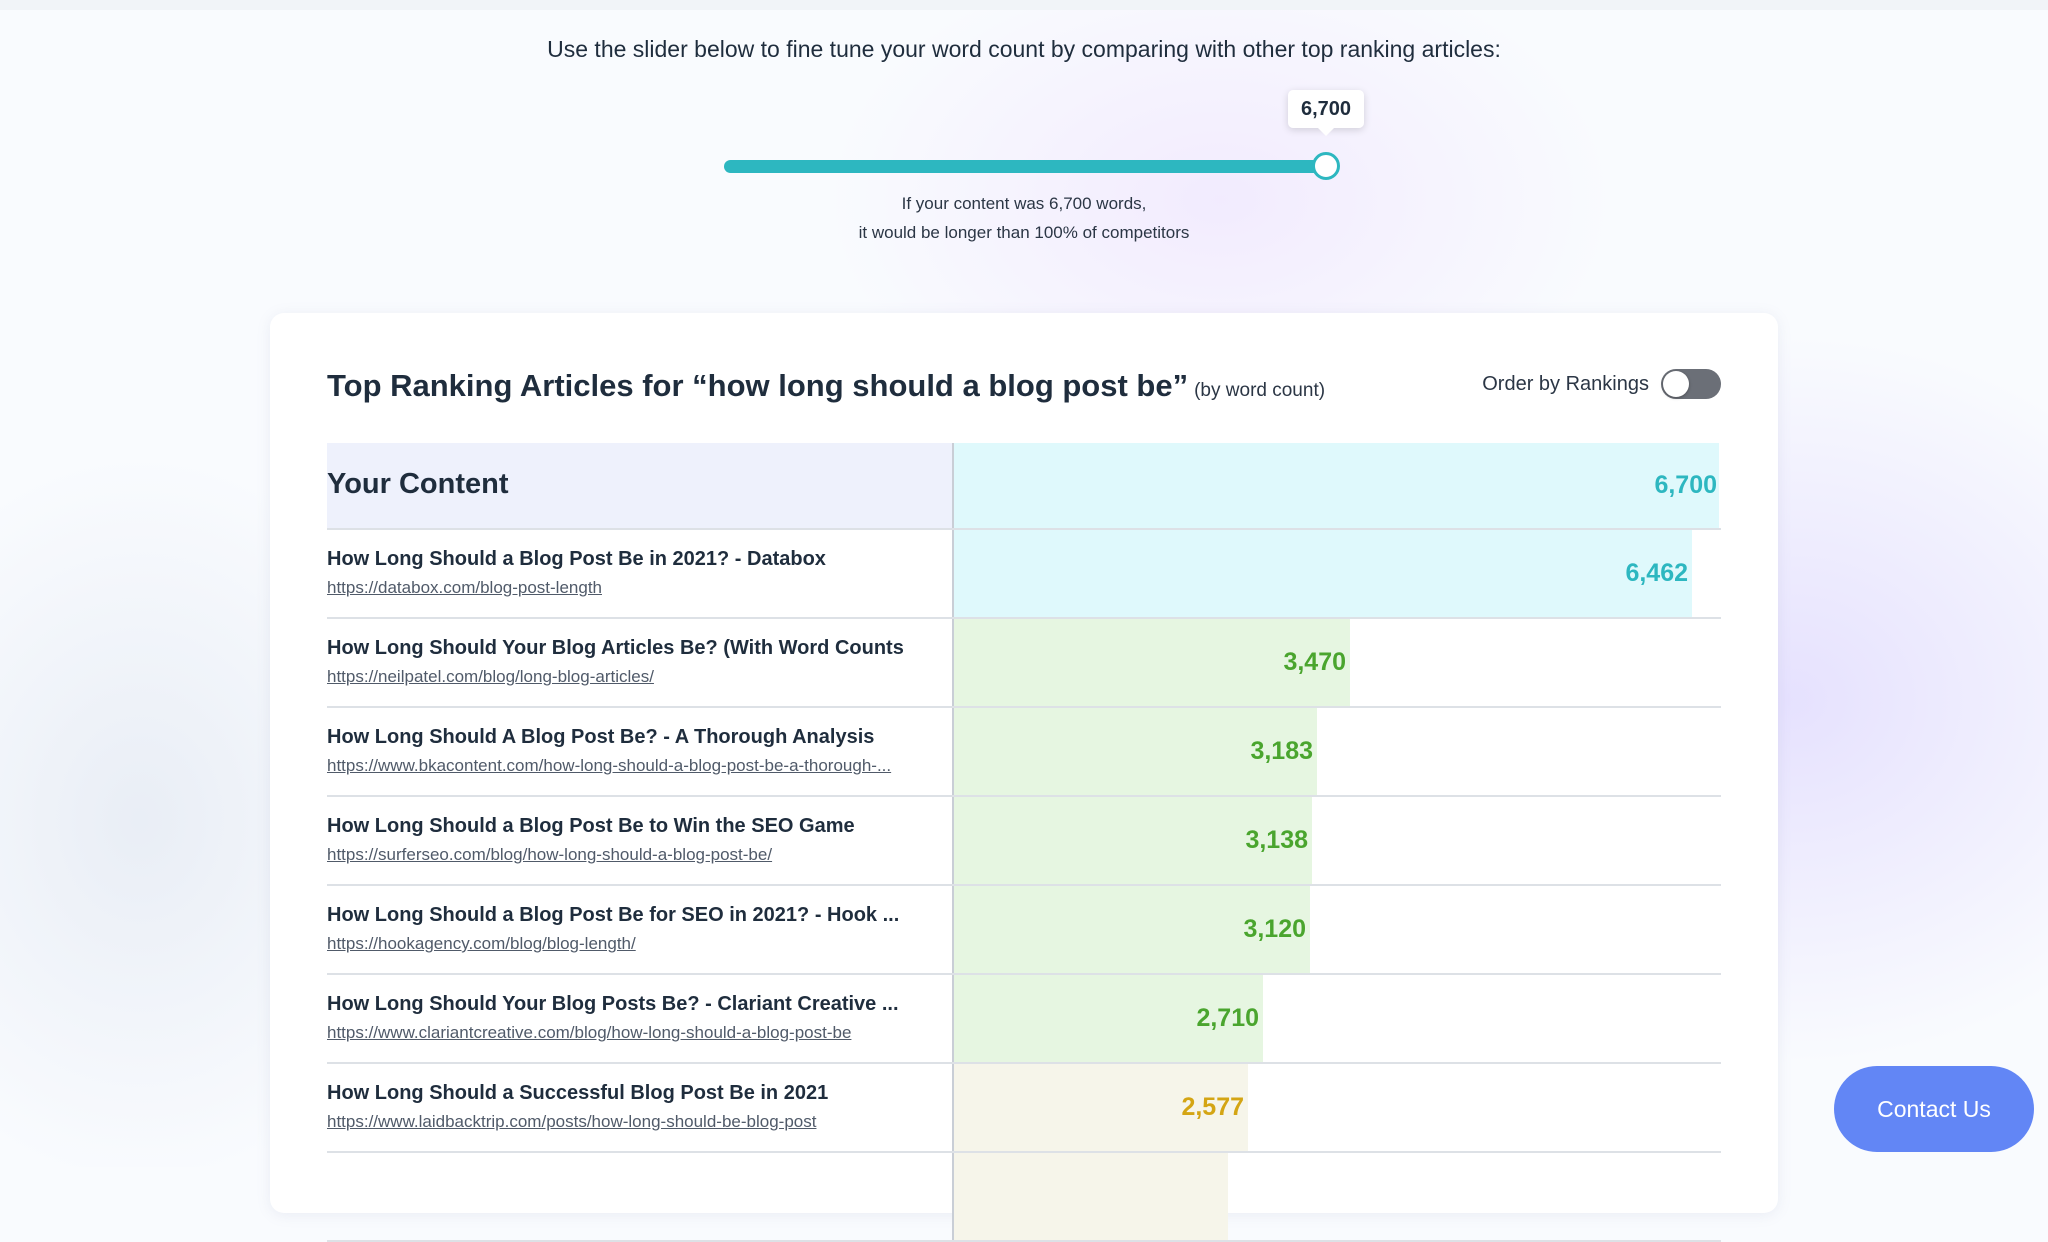  What do you see at coordinates (640, 1196) in the screenshot?
I see `article-info-cell` at bounding box center [640, 1196].